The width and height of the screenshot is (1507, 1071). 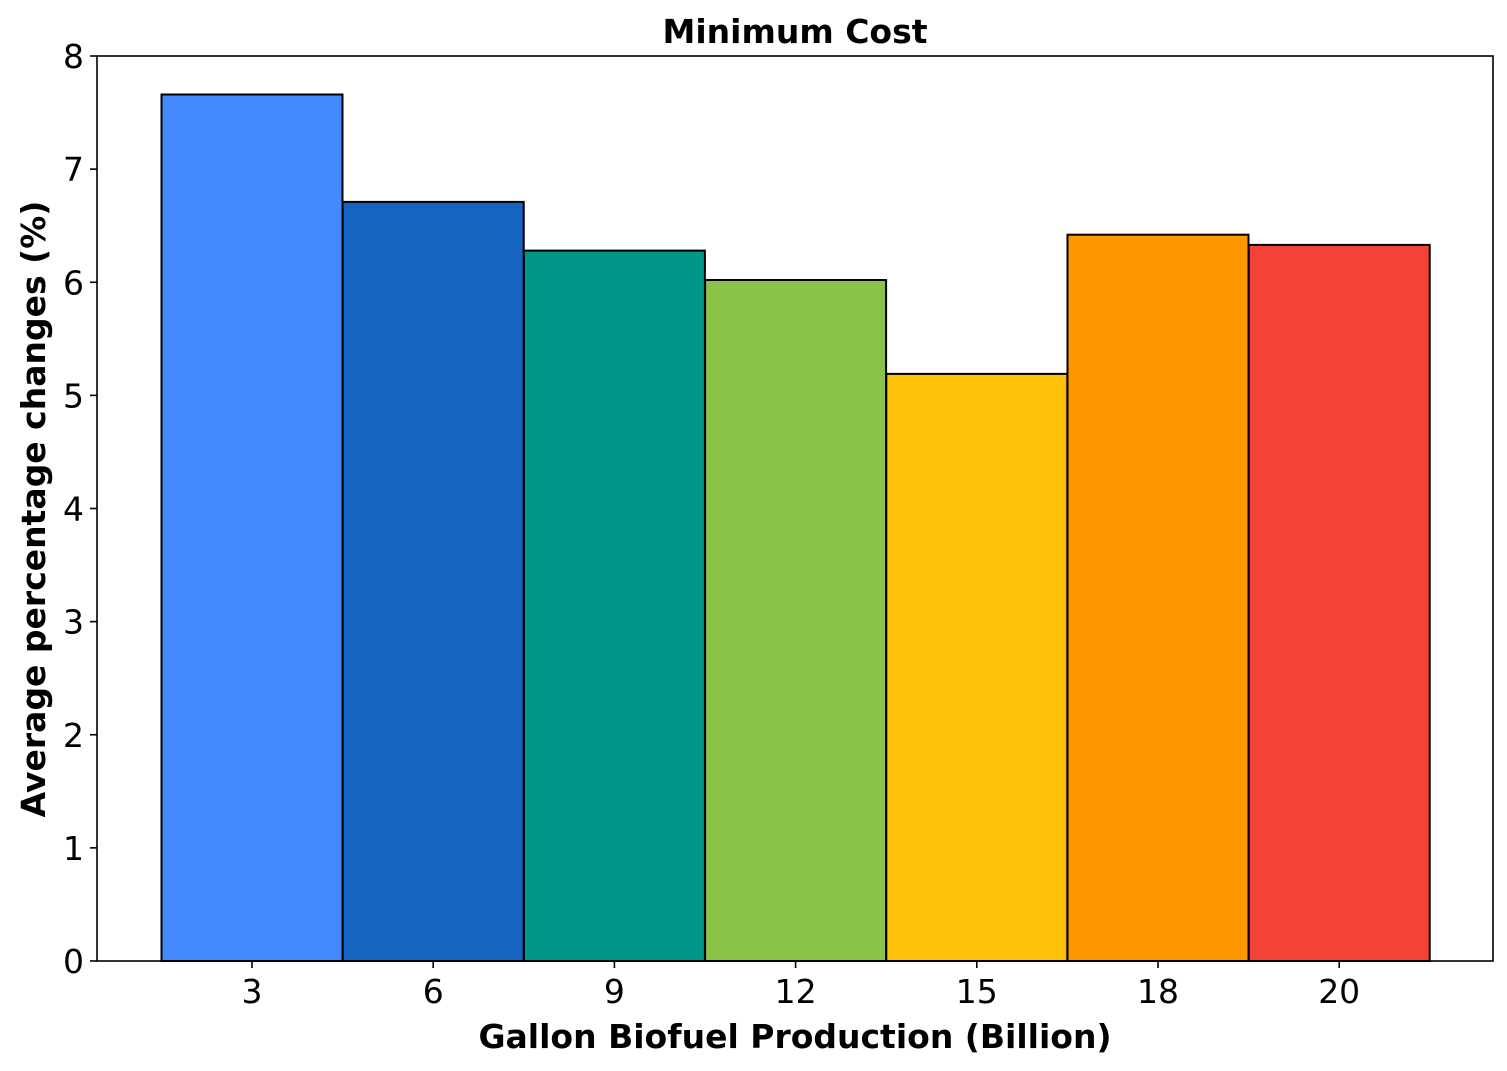 I want to click on x-axis: 3 6 9 12 15 18 20, so click(x=801, y=986).